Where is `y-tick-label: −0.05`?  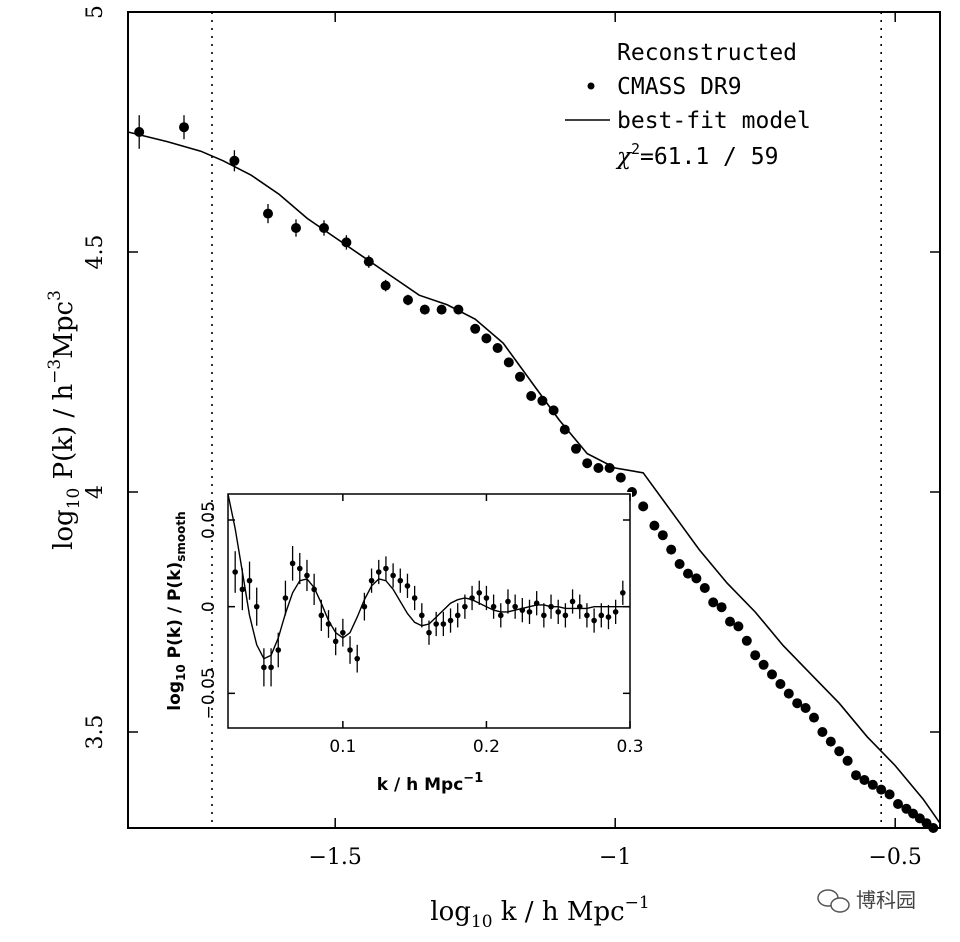
y-tick-label: −0.05 is located at coordinates (209, 693).